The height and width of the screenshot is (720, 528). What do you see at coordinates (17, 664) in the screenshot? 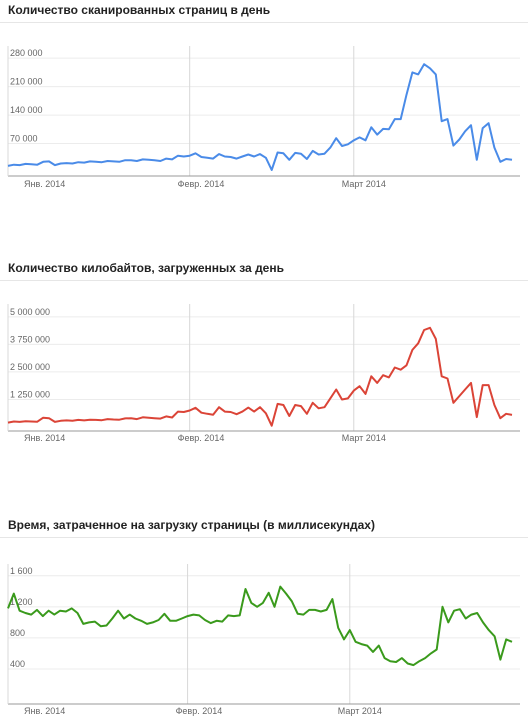
I see `y-tick-label: 400` at bounding box center [17, 664].